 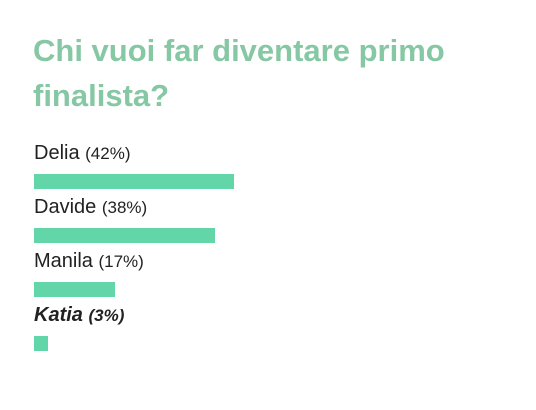 What do you see at coordinates (124, 207) in the screenshot?
I see `option-percent: (38%)` at bounding box center [124, 207].